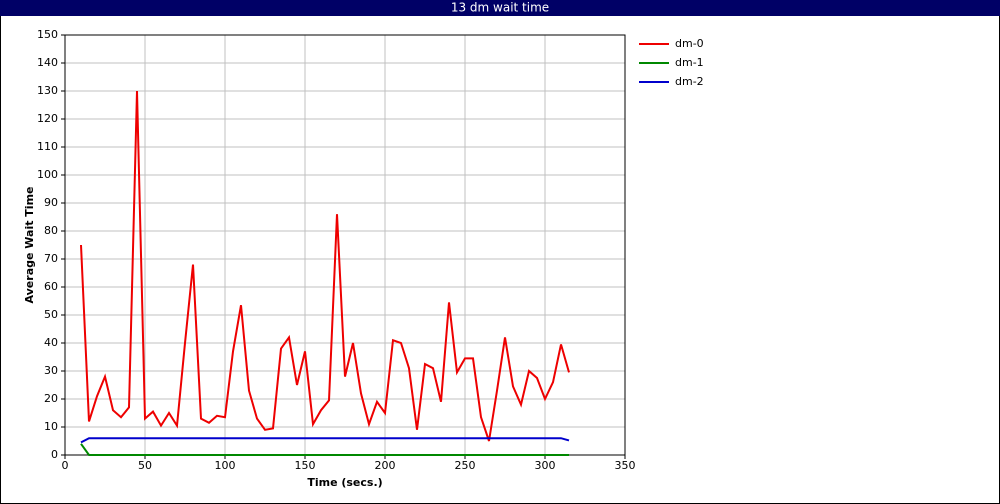 Image resolution: width=1000 pixels, height=504 pixels. What do you see at coordinates (51, 370) in the screenshot?
I see `y-tick-label: 30` at bounding box center [51, 370].